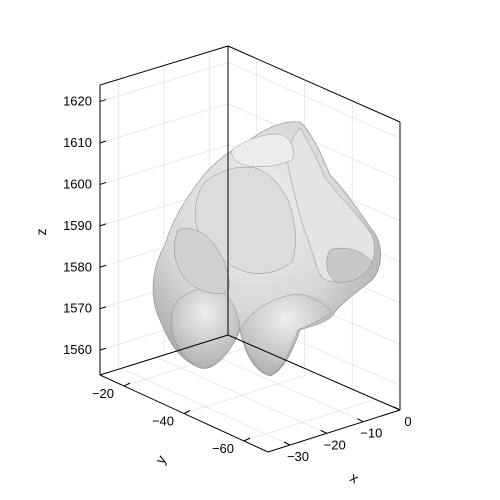 The image size is (500, 500). What do you see at coordinates (164, 65) in the screenshot?
I see `box-edge-top-left` at bounding box center [164, 65].